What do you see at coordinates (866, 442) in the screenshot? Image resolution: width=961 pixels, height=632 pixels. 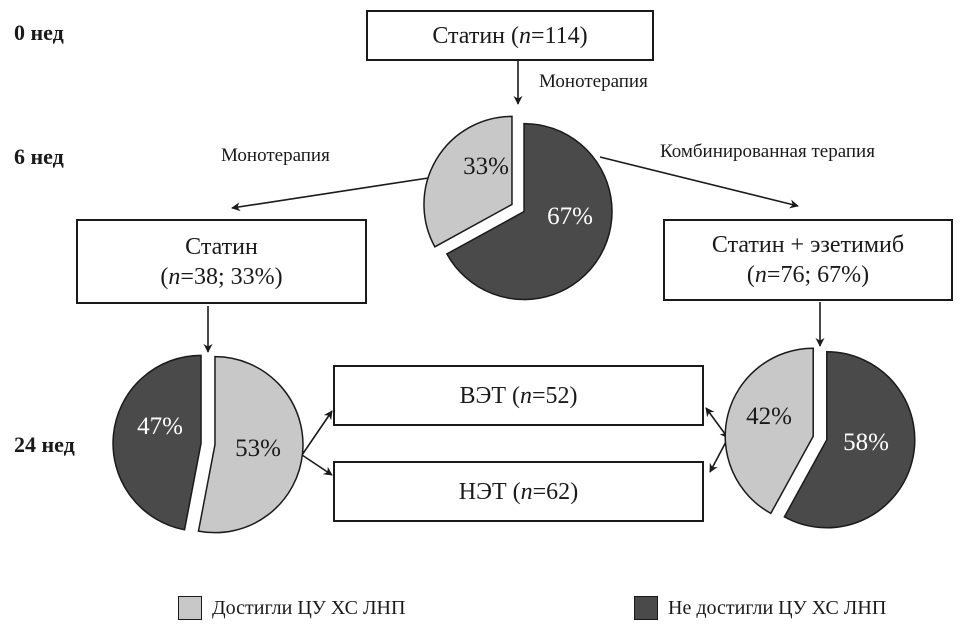 I see `pie-combo24-not-achieved-label: 58%` at bounding box center [866, 442].